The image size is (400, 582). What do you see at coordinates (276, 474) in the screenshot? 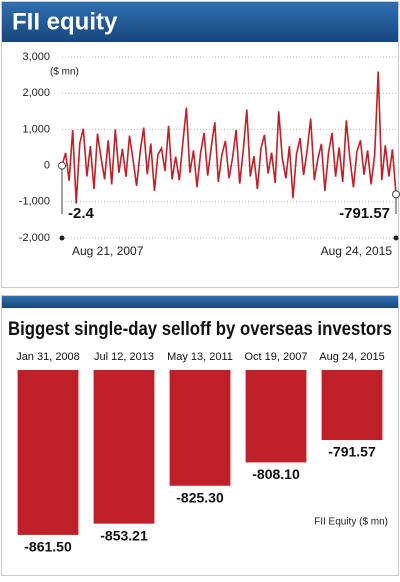
I see `value-label: -808.10` at bounding box center [276, 474].